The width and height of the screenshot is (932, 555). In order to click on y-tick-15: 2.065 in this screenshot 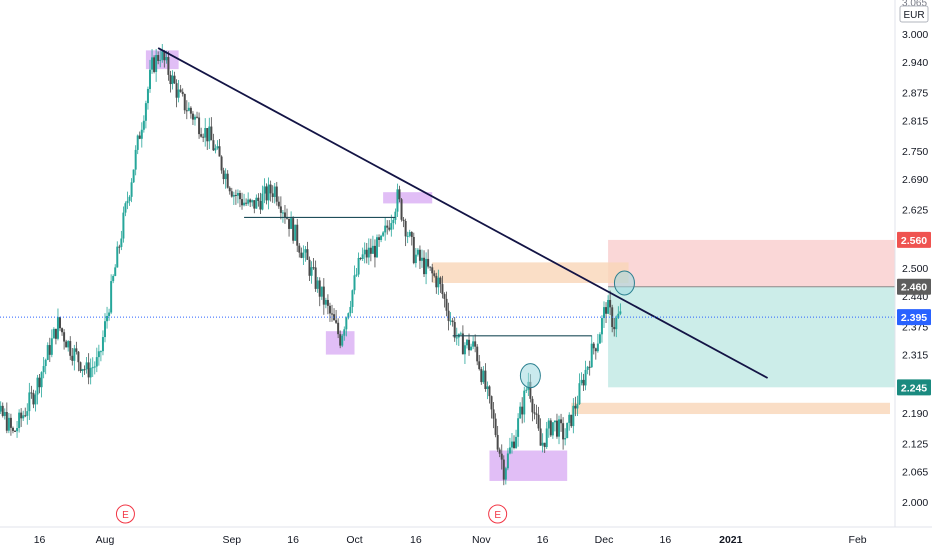, I will do `click(915, 473)`.